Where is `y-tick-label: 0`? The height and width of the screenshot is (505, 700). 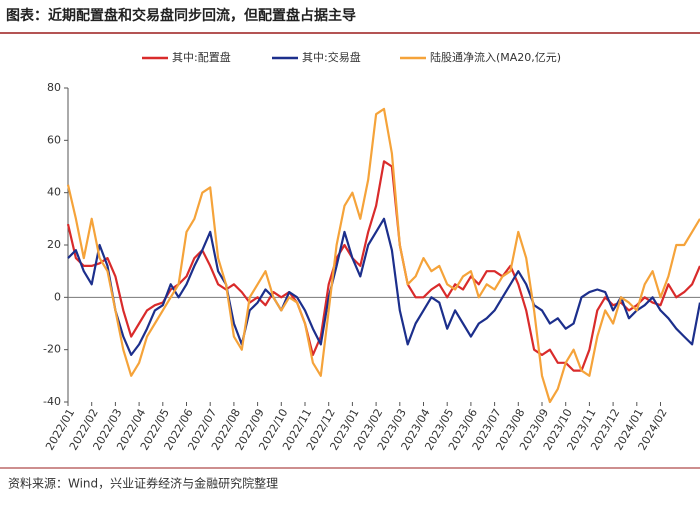
y-tick-label: 0 is located at coordinates (57, 296).